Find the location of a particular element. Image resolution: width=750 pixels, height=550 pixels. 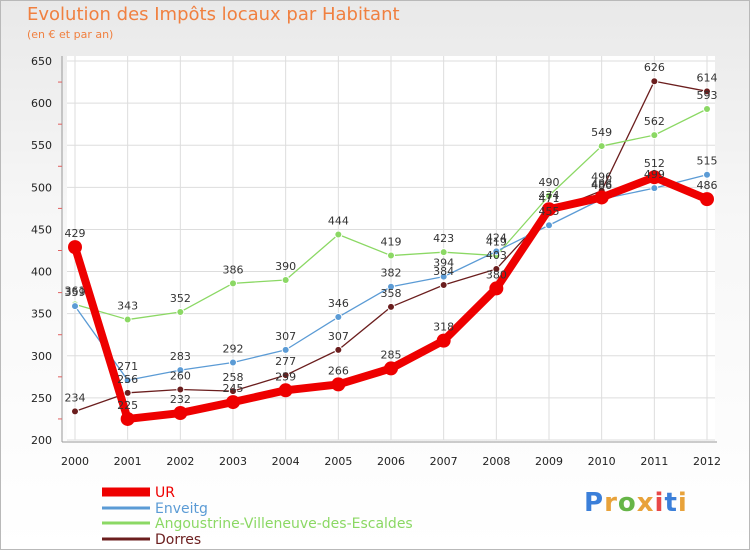

data-label: 486 is located at coordinates (601, 185).